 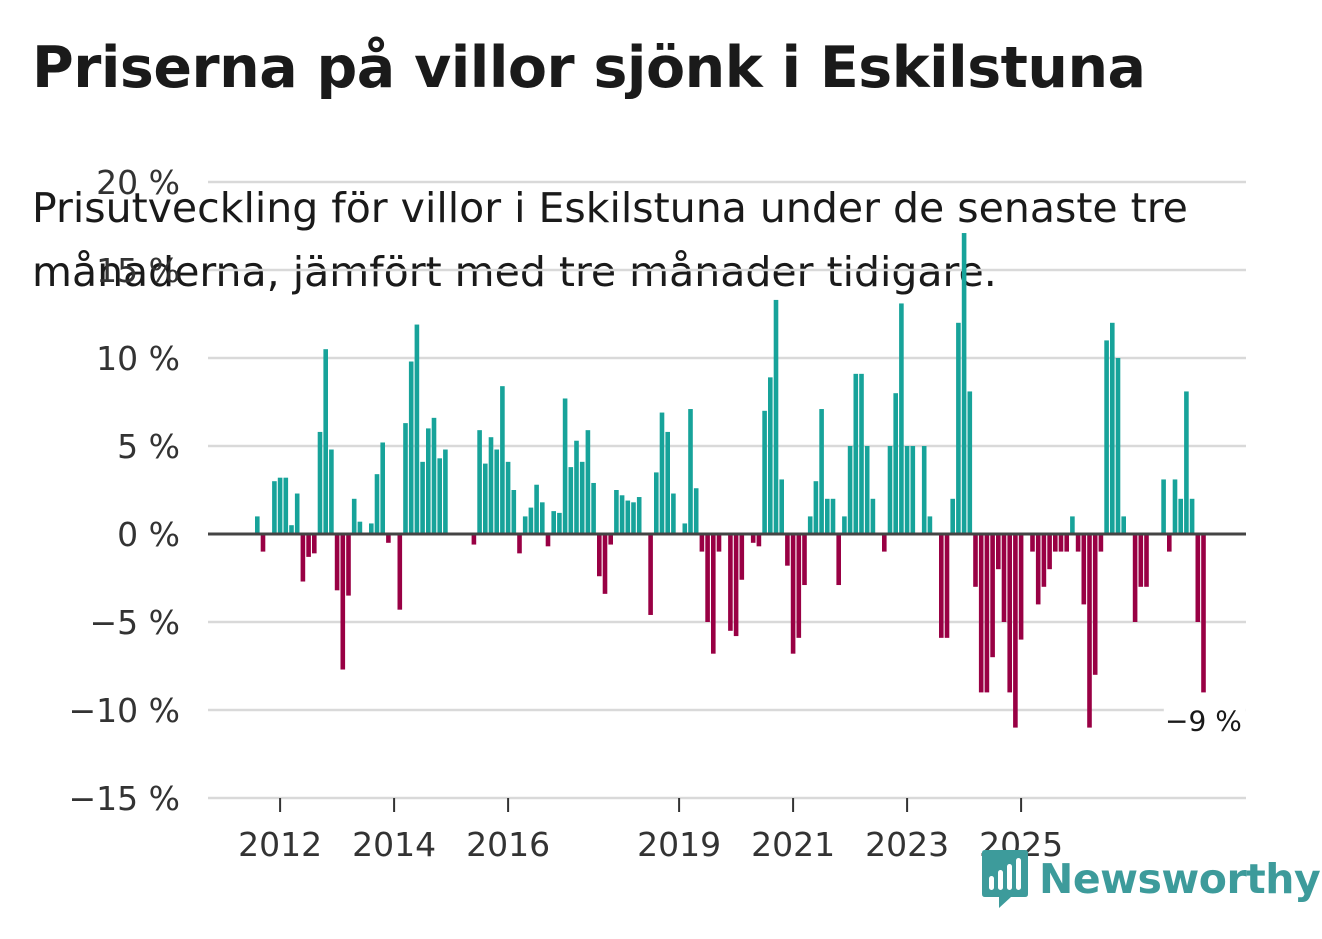 I want to click on annotation-bg, so click(x=1204, y=720).